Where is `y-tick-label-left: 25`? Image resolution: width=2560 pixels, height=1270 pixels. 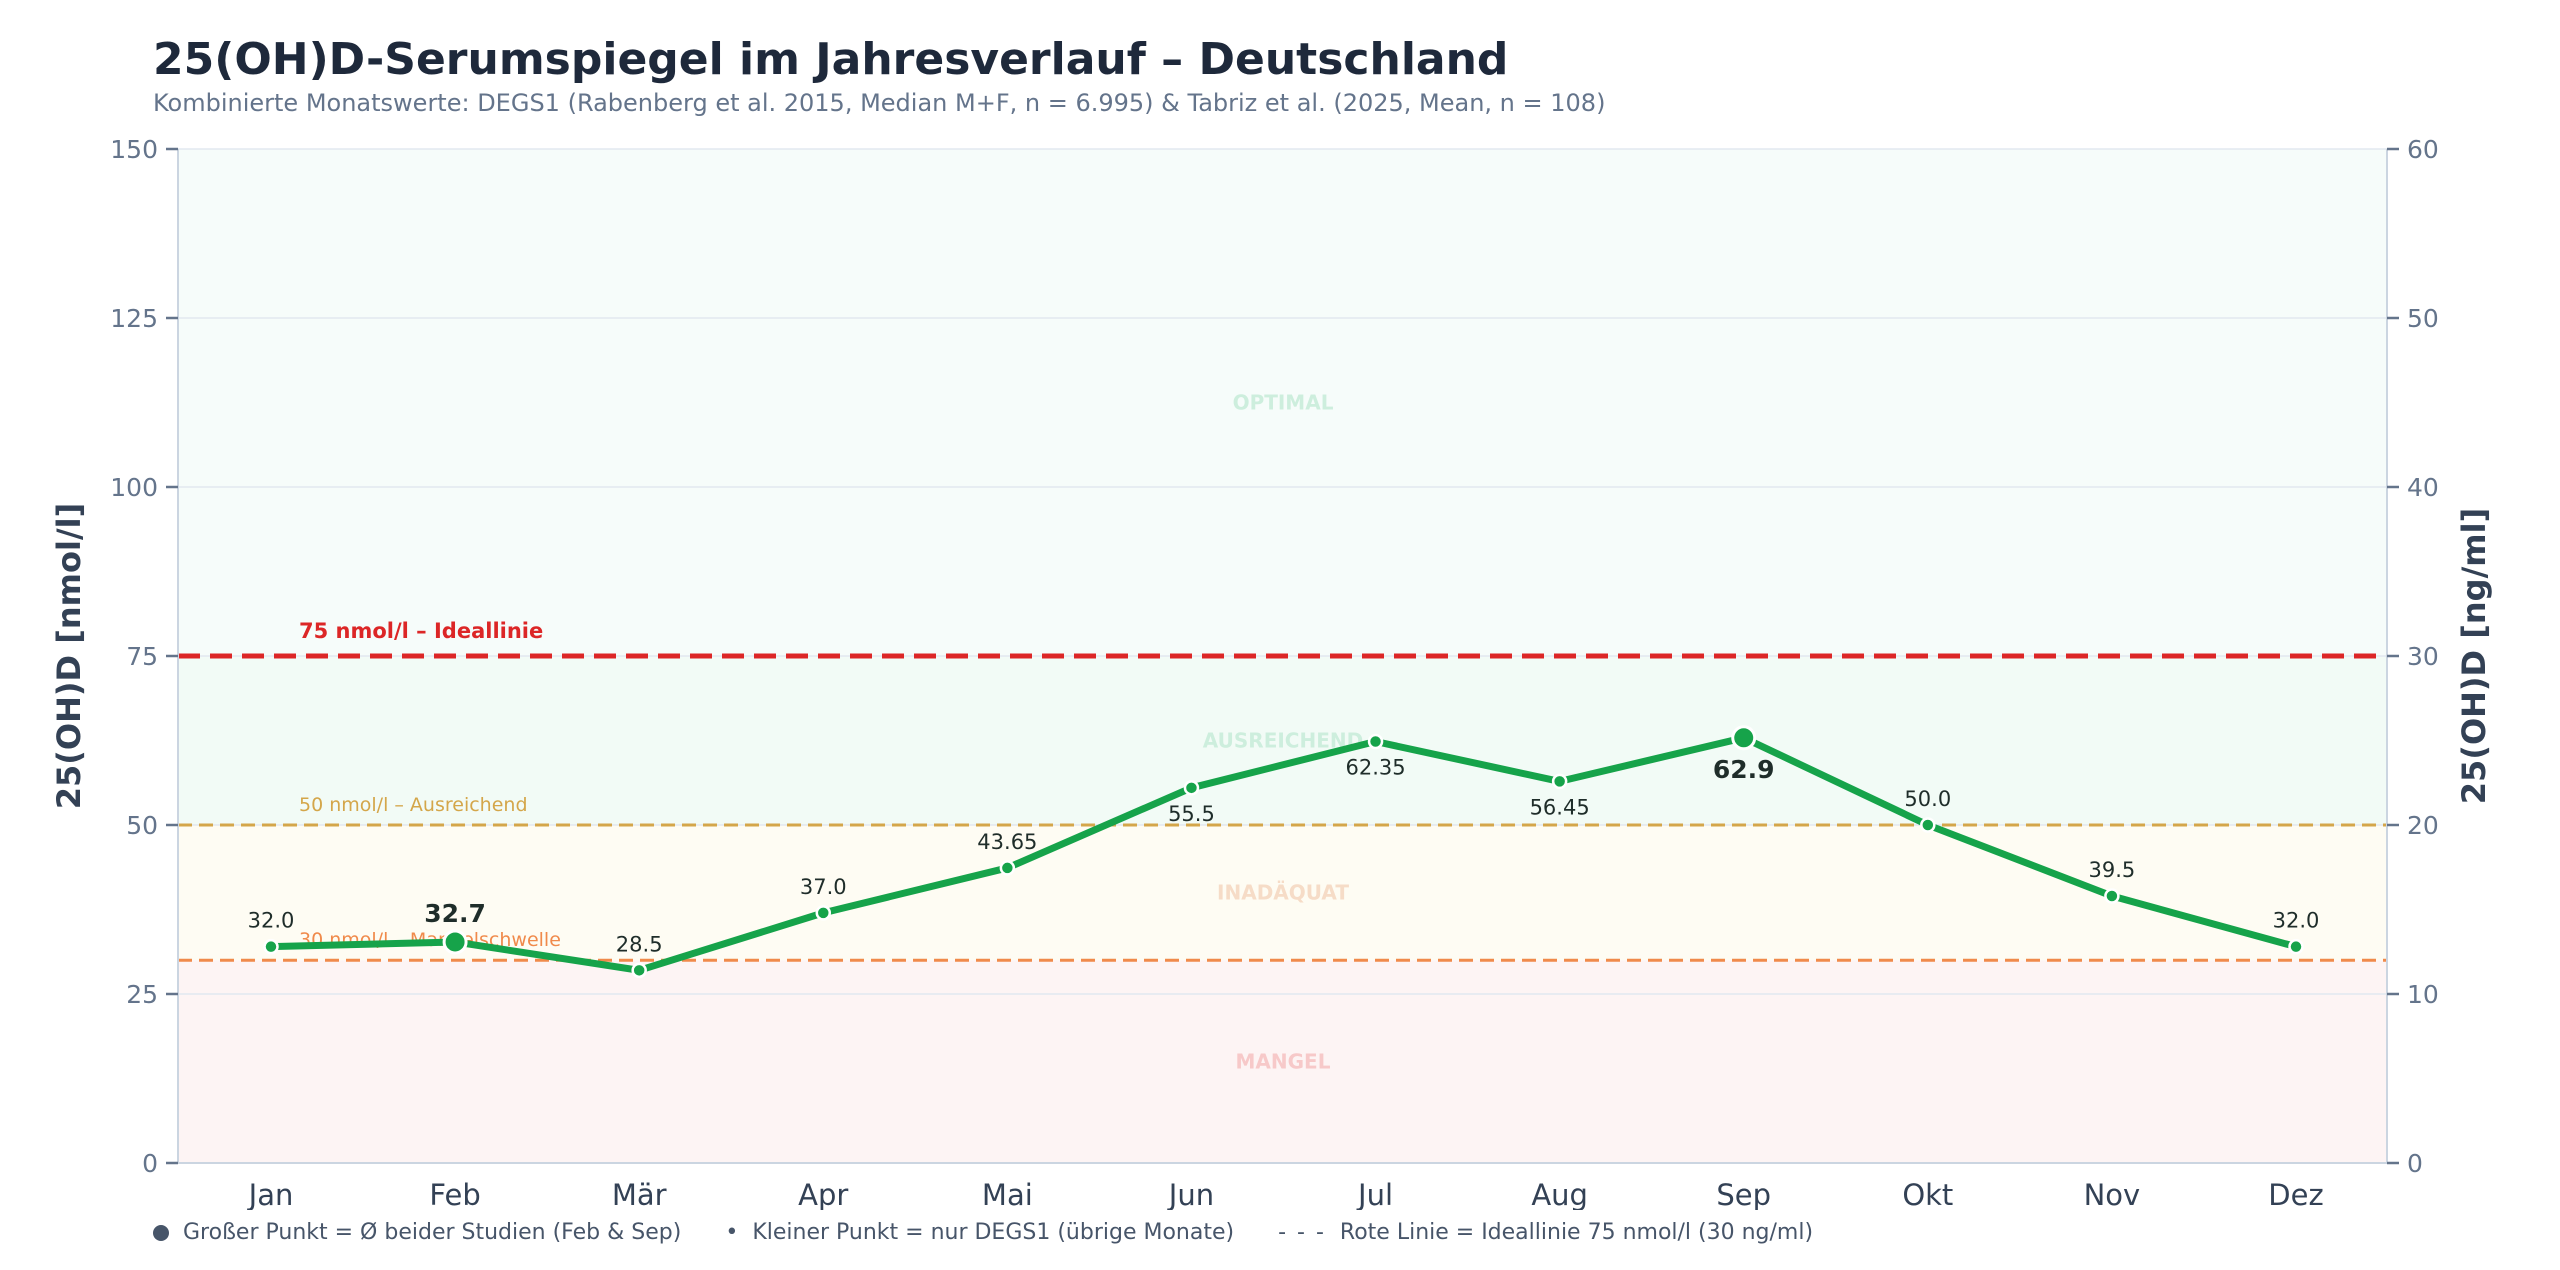
y-tick-label-left: 25 is located at coordinates (142, 994).